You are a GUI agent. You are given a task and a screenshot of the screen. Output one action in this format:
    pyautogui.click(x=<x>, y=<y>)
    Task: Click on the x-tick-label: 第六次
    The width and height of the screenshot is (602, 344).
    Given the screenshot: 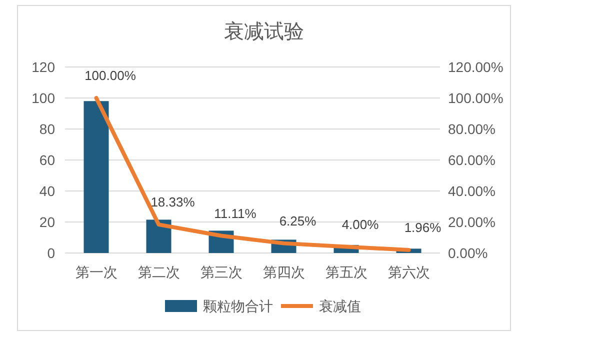 What is the action you would take?
    pyautogui.click(x=409, y=272)
    